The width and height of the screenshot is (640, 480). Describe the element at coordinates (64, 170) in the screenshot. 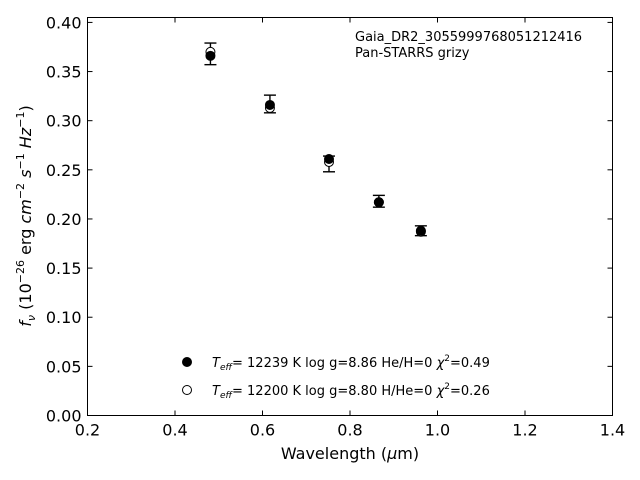

I see `y-tick-label: 0.25` at that location.